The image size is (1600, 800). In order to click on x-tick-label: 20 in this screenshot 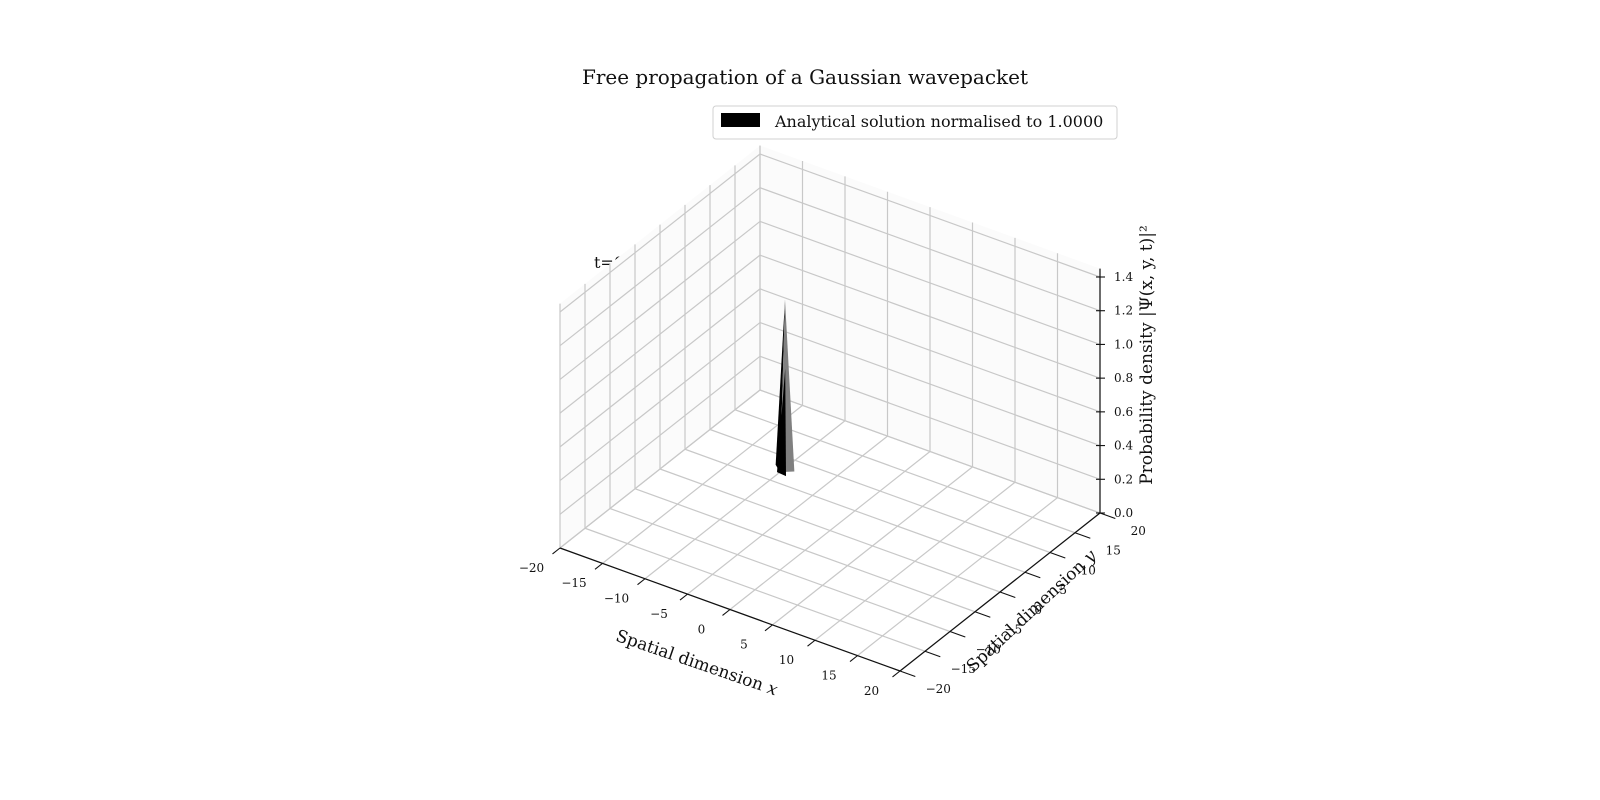, I will do `click(871, 691)`.